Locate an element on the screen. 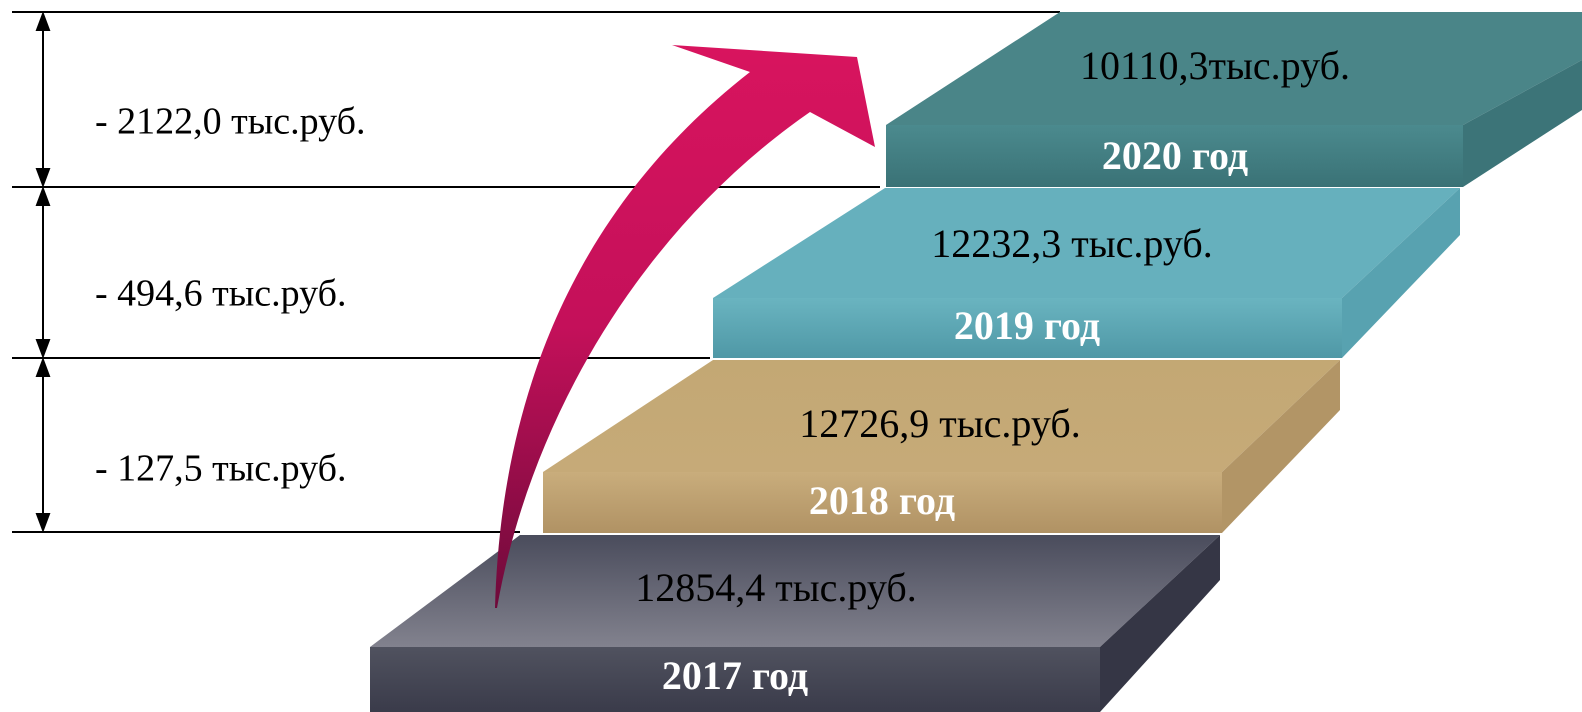 The image size is (1582, 712). arrows is located at coordinates (43, 272).